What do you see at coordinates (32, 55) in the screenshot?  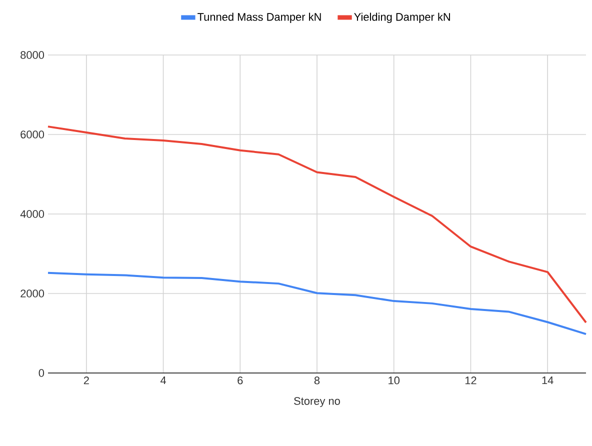 I see `y-tick-label: 8000` at bounding box center [32, 55].